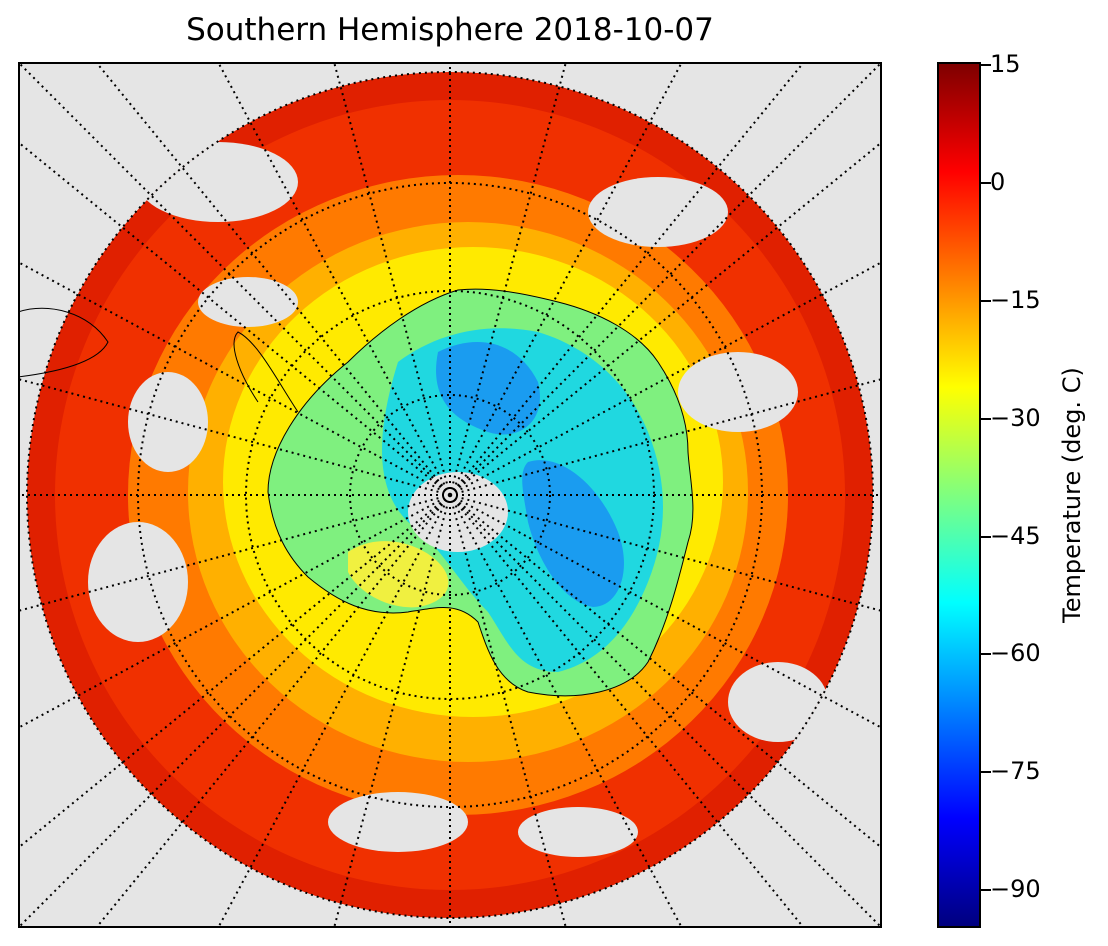 Image resolution: width=1108 pixels, height=946 pixels. Describe the element at coordinates (1015, 300) in the screenshot. I see `colorbar-tick-label: −15` at that location.